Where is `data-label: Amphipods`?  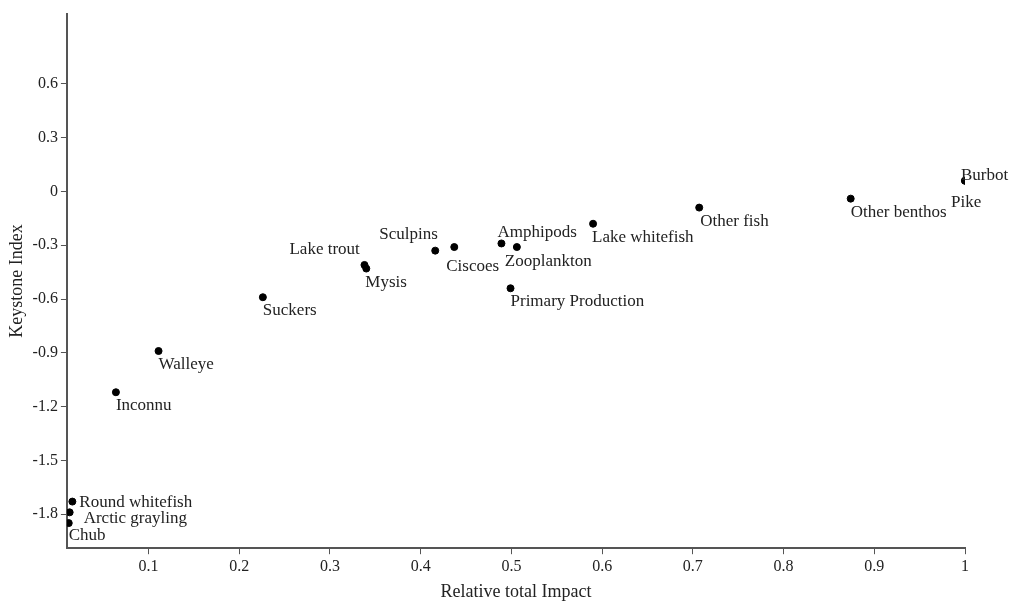
data-label: Amphipods is located at coordinates (537, 232).